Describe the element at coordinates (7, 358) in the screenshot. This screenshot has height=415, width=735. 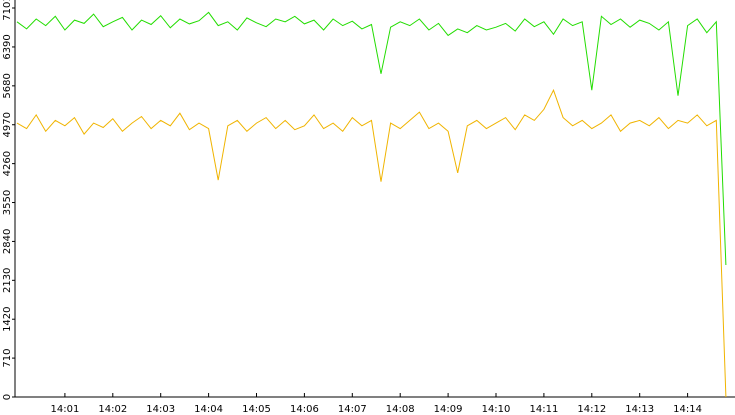
I see `y-tick-label: 710` at that location.